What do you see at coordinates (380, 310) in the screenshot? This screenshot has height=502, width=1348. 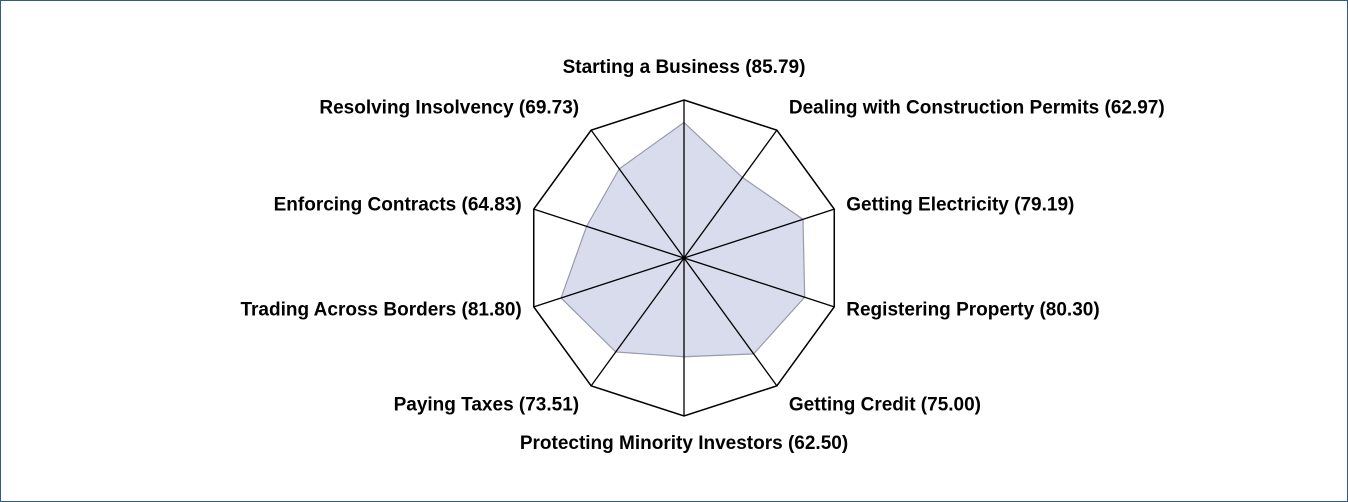 I see `axis-label: Trading Across Borders (81.80)` at bounding box center [380, 310].